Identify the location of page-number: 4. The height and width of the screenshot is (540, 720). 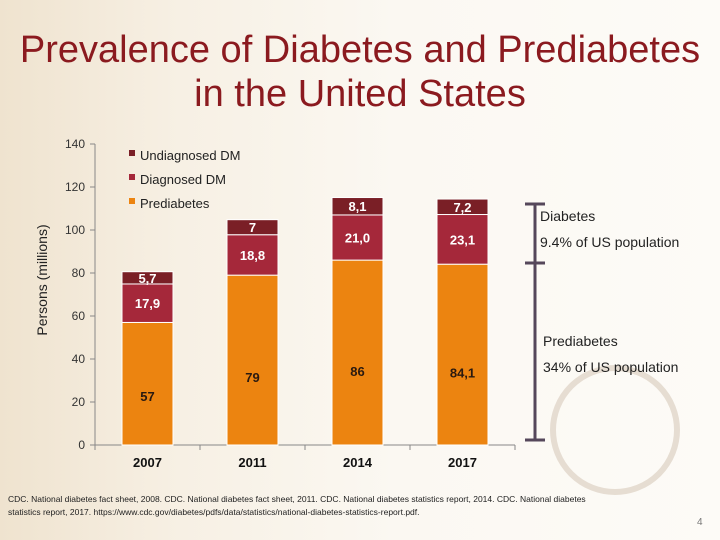
(700, 522).